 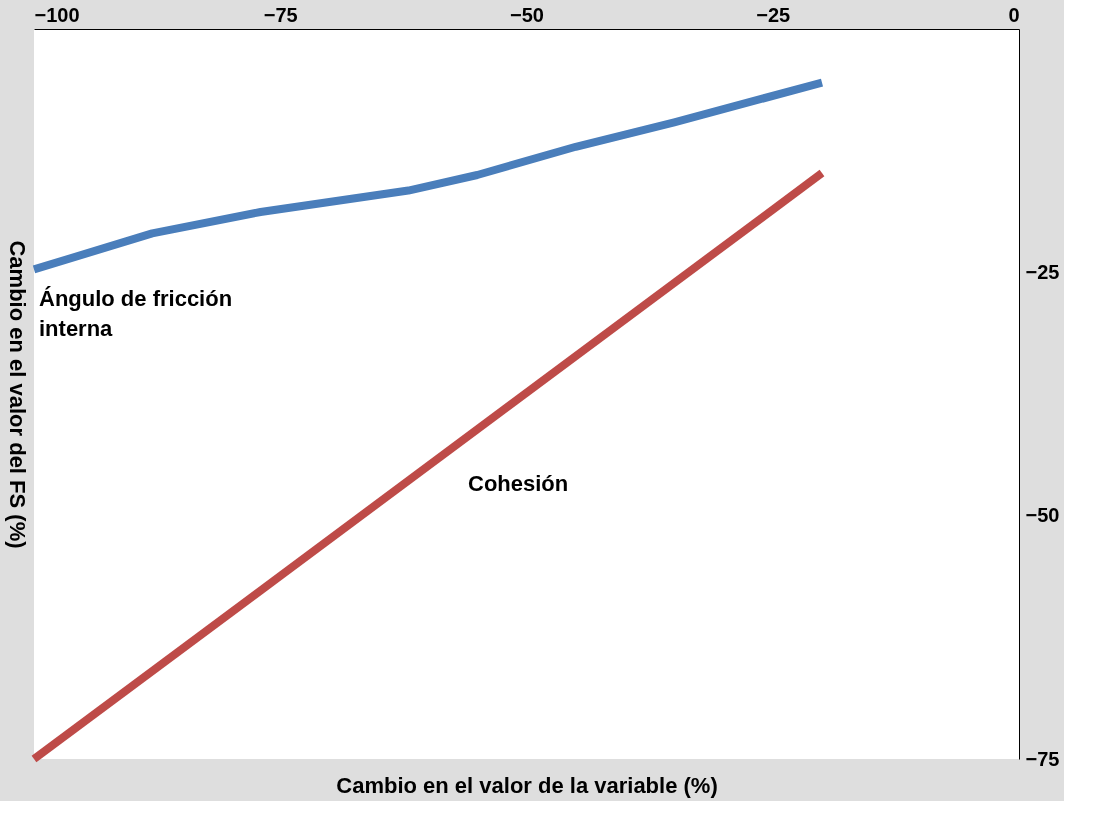 I want to click on x-tick-label: −100, so click(x=57, y=14).